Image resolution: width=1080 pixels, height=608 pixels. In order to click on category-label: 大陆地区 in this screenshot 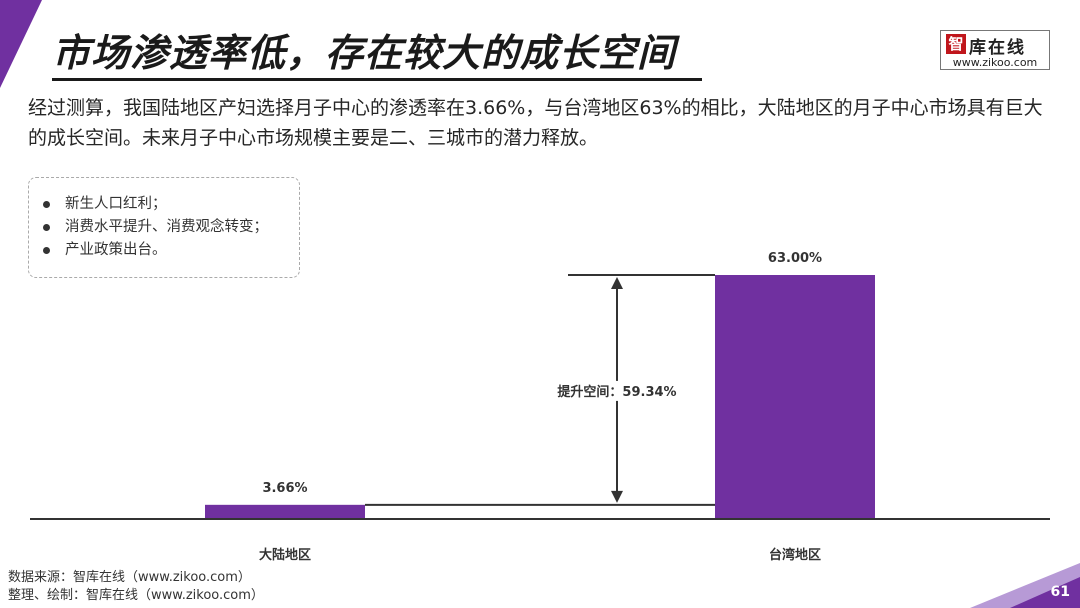, I will do `click(285, 555)`.